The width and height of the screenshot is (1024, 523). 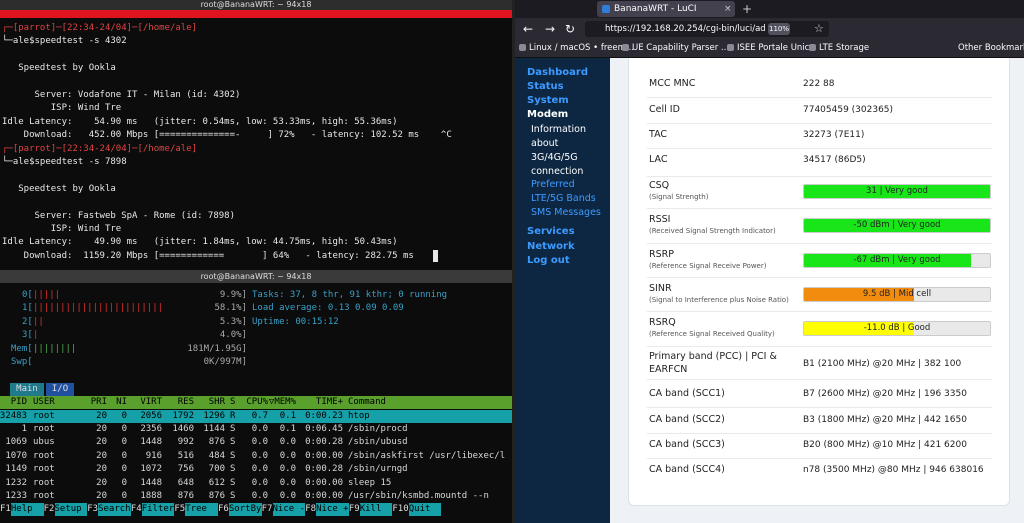 What do you see at coordinates (100, 28) in the screenshot?
I see `terminal-line: ┌─[parrot]─[22:34-24/04]─[/home/ale]` at bounding box center [100, 28].